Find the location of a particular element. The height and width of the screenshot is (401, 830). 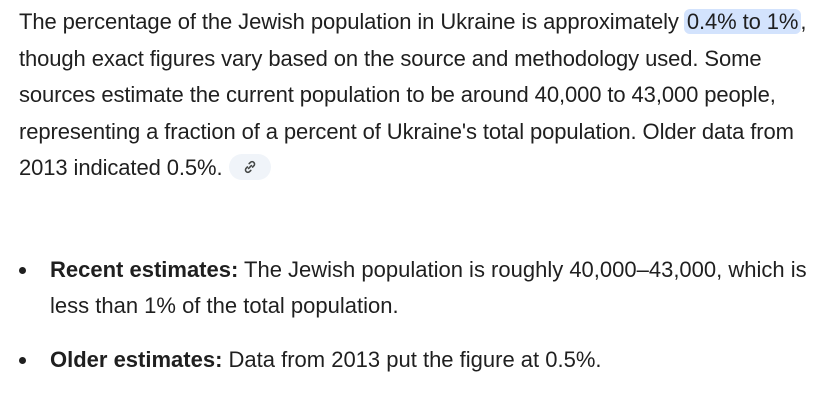

bullet-label: Recent estimates: is located at coordinates (144, 269).